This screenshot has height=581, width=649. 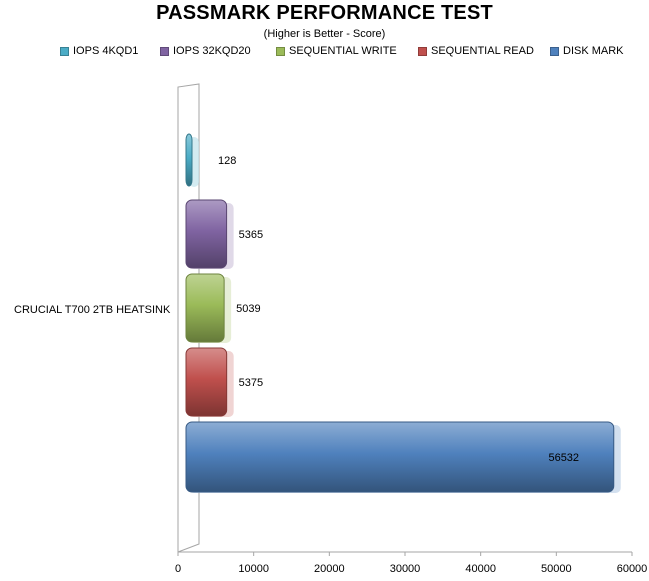 I want to click on data-label: 56532, so click(x=563, y=458).